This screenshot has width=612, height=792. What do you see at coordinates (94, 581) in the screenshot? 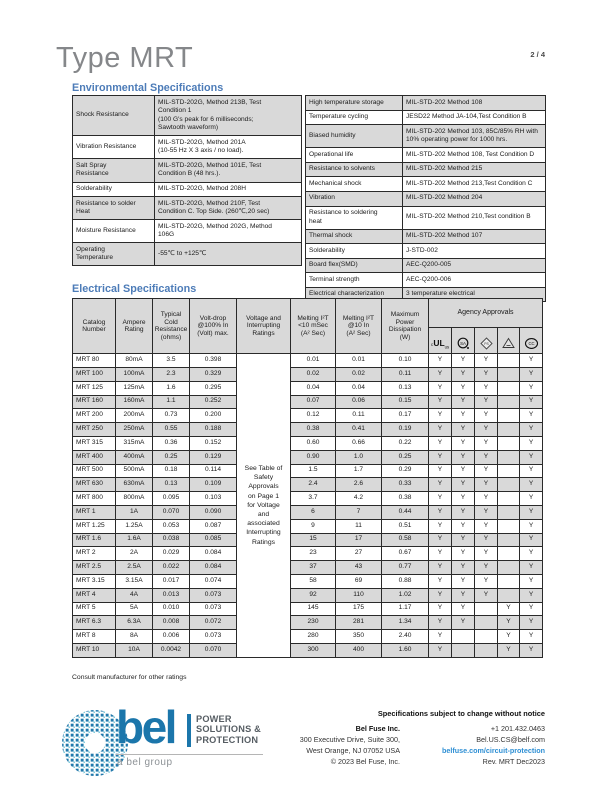
I see `catalog-number-cell: MRT 3.15` at bounding box center [94, 581].